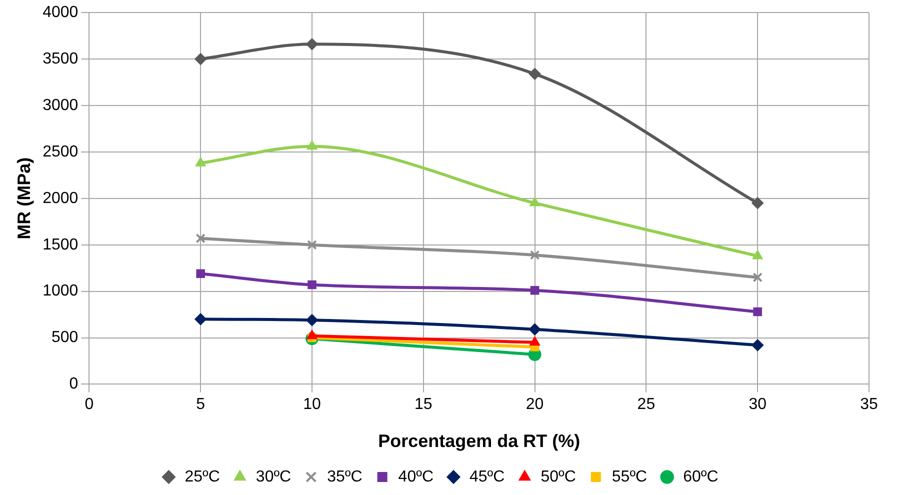  Describe the element at coordinates (558, 477) in the screenshot. I see `legend-label: 50ºC` at that location.